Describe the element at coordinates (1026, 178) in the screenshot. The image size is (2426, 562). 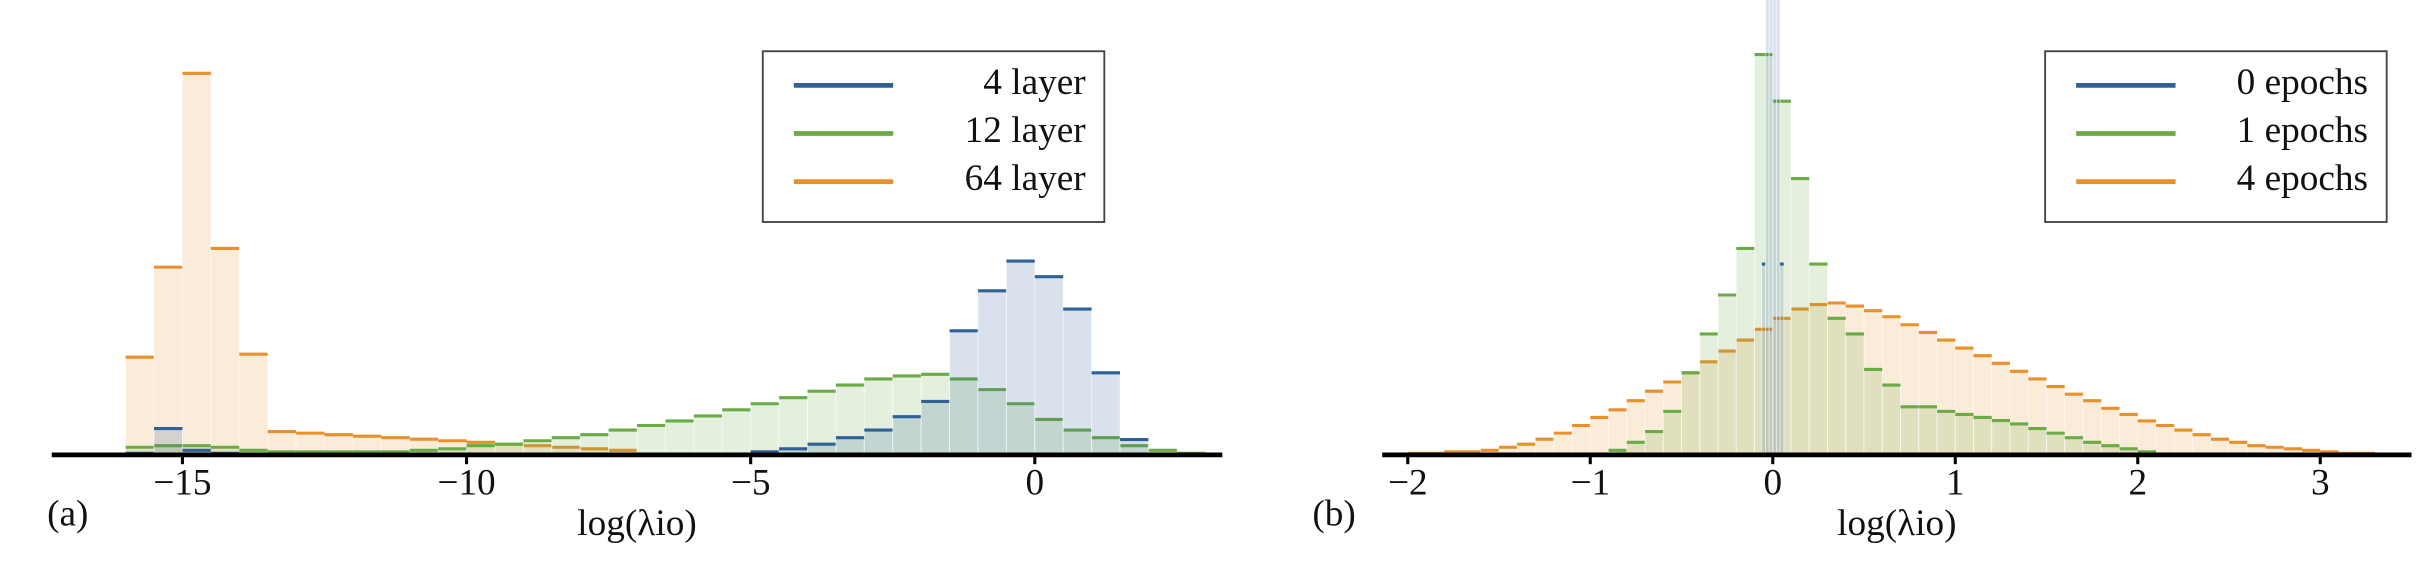
I see `legend-label: 64 layer` at that location.